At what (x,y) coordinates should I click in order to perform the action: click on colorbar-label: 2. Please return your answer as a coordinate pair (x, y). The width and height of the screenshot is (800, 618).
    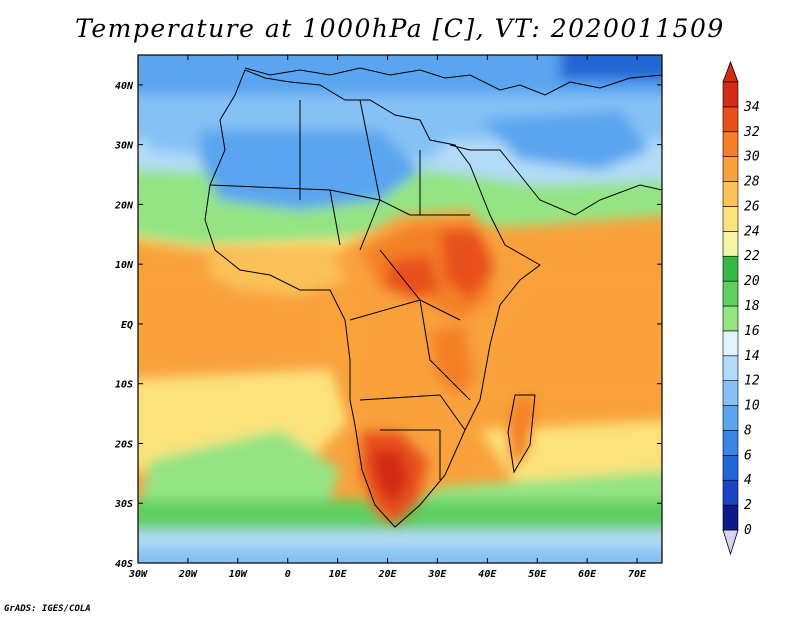
    Looking at the image, I should click on (748, 505).